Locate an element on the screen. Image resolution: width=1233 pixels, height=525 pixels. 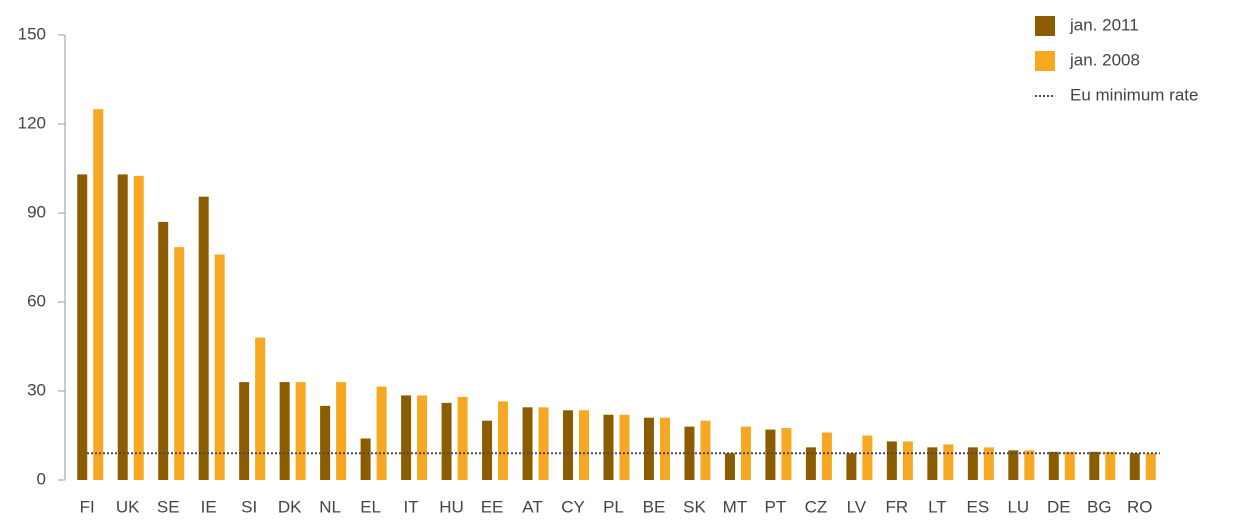
x-tick-label: AT is located at coordinates (532, 506).